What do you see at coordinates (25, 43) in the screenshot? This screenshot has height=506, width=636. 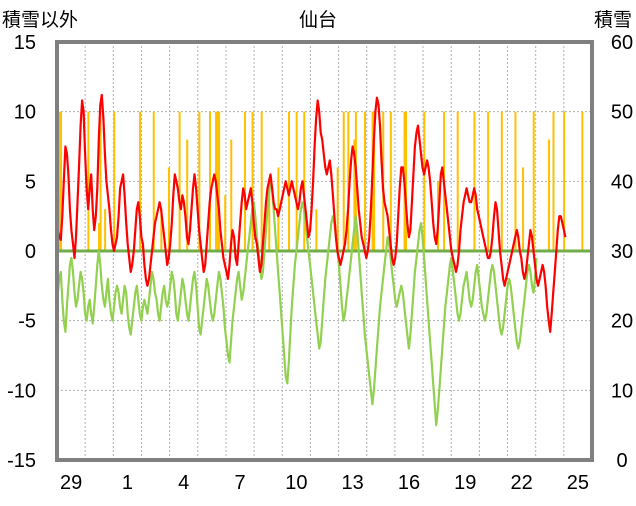 I see `left-tick-label: 15` at bounding box center [25, 43].